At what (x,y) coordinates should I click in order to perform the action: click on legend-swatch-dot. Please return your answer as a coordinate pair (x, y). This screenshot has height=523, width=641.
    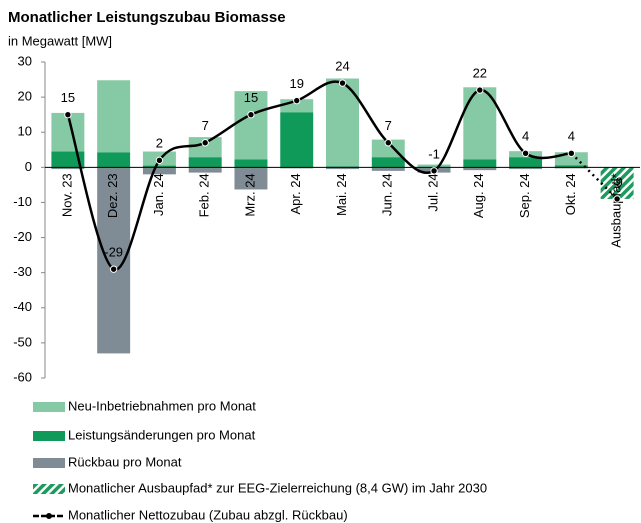
    Looking at the image, I should click on (49, 516).